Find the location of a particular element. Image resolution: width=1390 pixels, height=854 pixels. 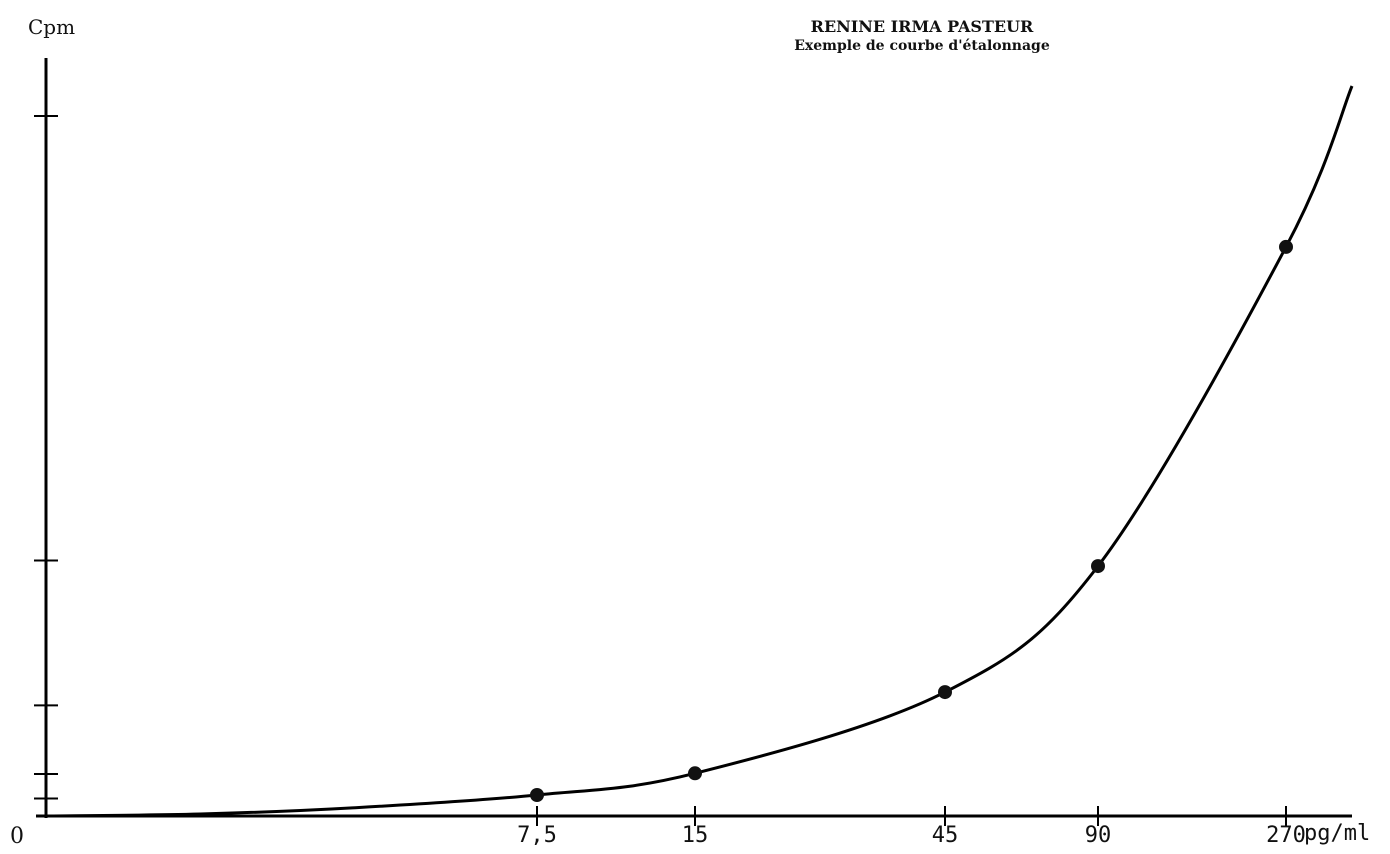

y-ticks is located at coordinates (46, 457).